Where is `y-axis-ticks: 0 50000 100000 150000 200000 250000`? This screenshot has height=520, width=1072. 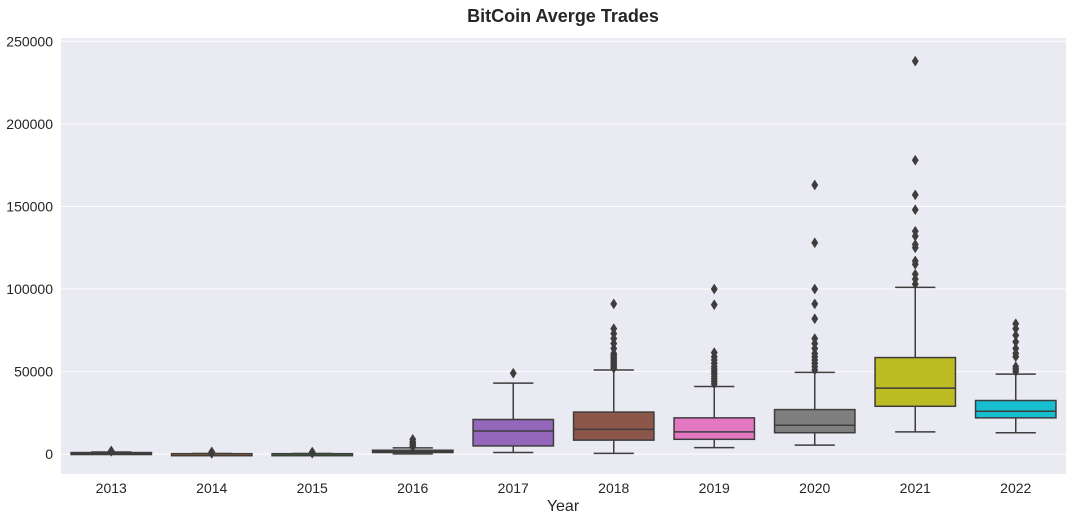
y-axis-ticks: 0 50000 100000 150000 200000 250000 is located at coordinates (29, 247).